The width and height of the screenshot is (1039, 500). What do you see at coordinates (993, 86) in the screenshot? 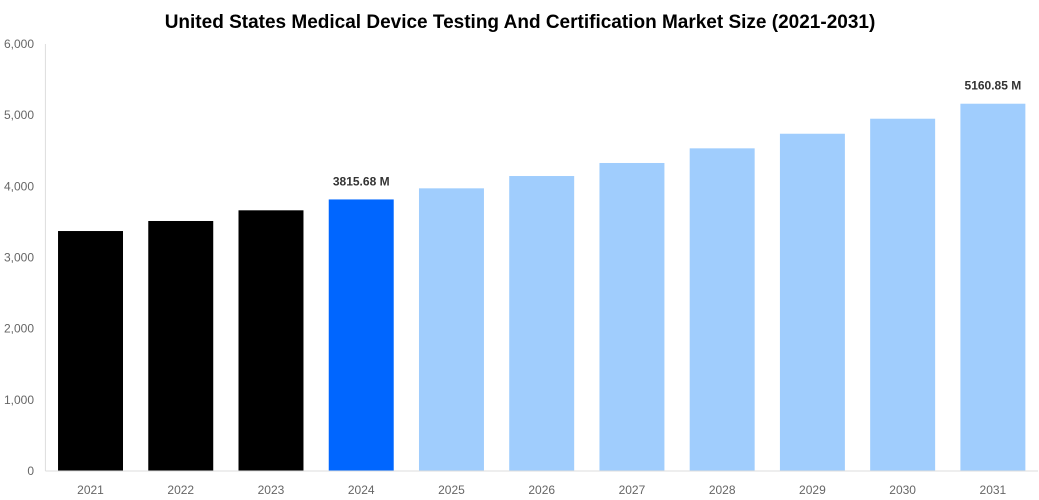
I see `data-label: 5160.85 M` at bounding box center [993, 86].